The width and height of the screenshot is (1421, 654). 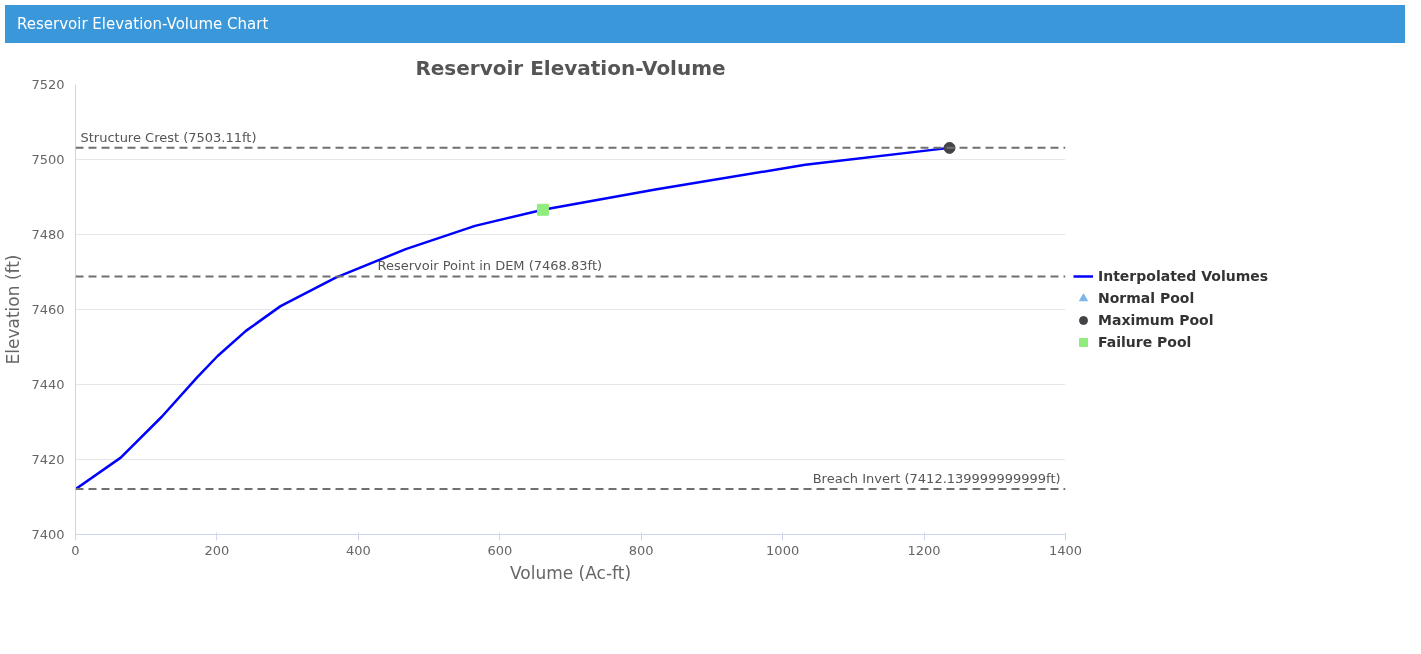 I want to click on y-tick-label: 7400, so click(x=48, y=534).